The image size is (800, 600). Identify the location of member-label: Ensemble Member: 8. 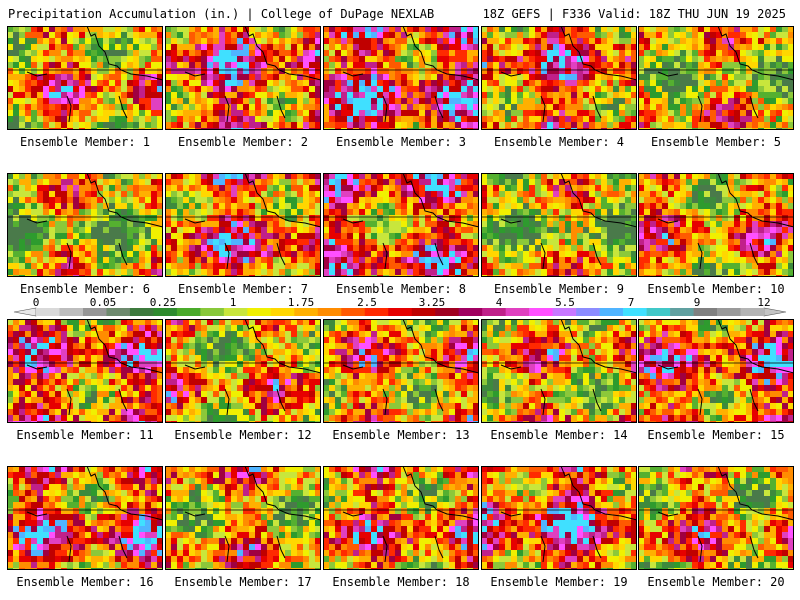
(401, 289).